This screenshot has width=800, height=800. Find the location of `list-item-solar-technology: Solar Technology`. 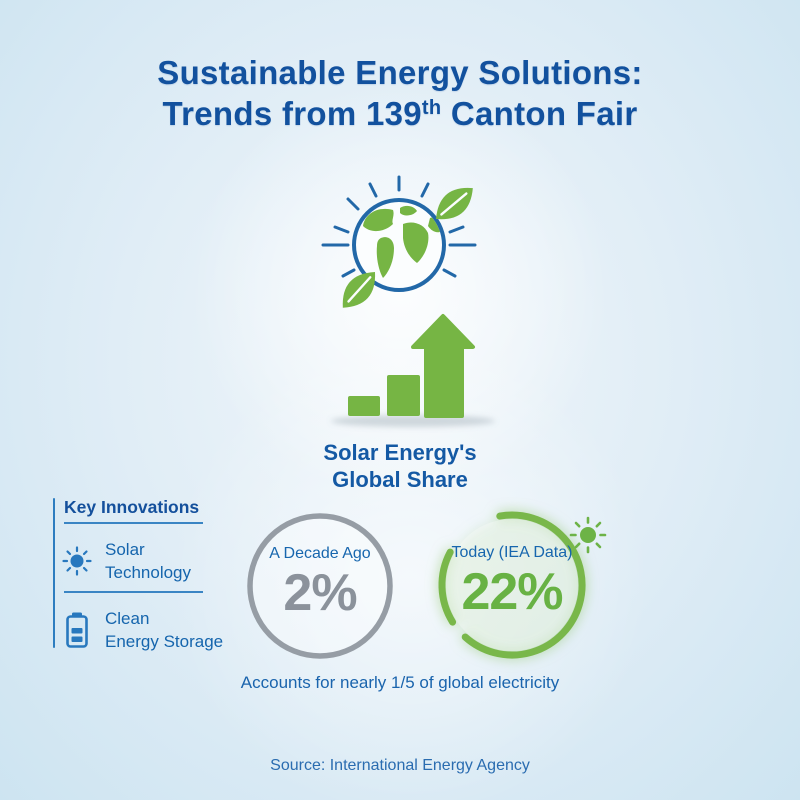

list-item-solar-technology: Solar Technology is located at coordinates (125, 561).